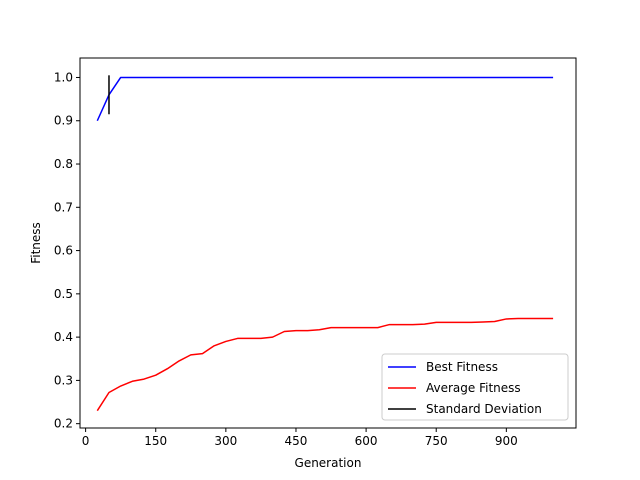 Image resolution: width=640 pixels, height=480 pixels. Describe the element at coordinates (484, 409) in the screenshot. I see `legend-label-standard-deviation: Standard Deviation` at that location.